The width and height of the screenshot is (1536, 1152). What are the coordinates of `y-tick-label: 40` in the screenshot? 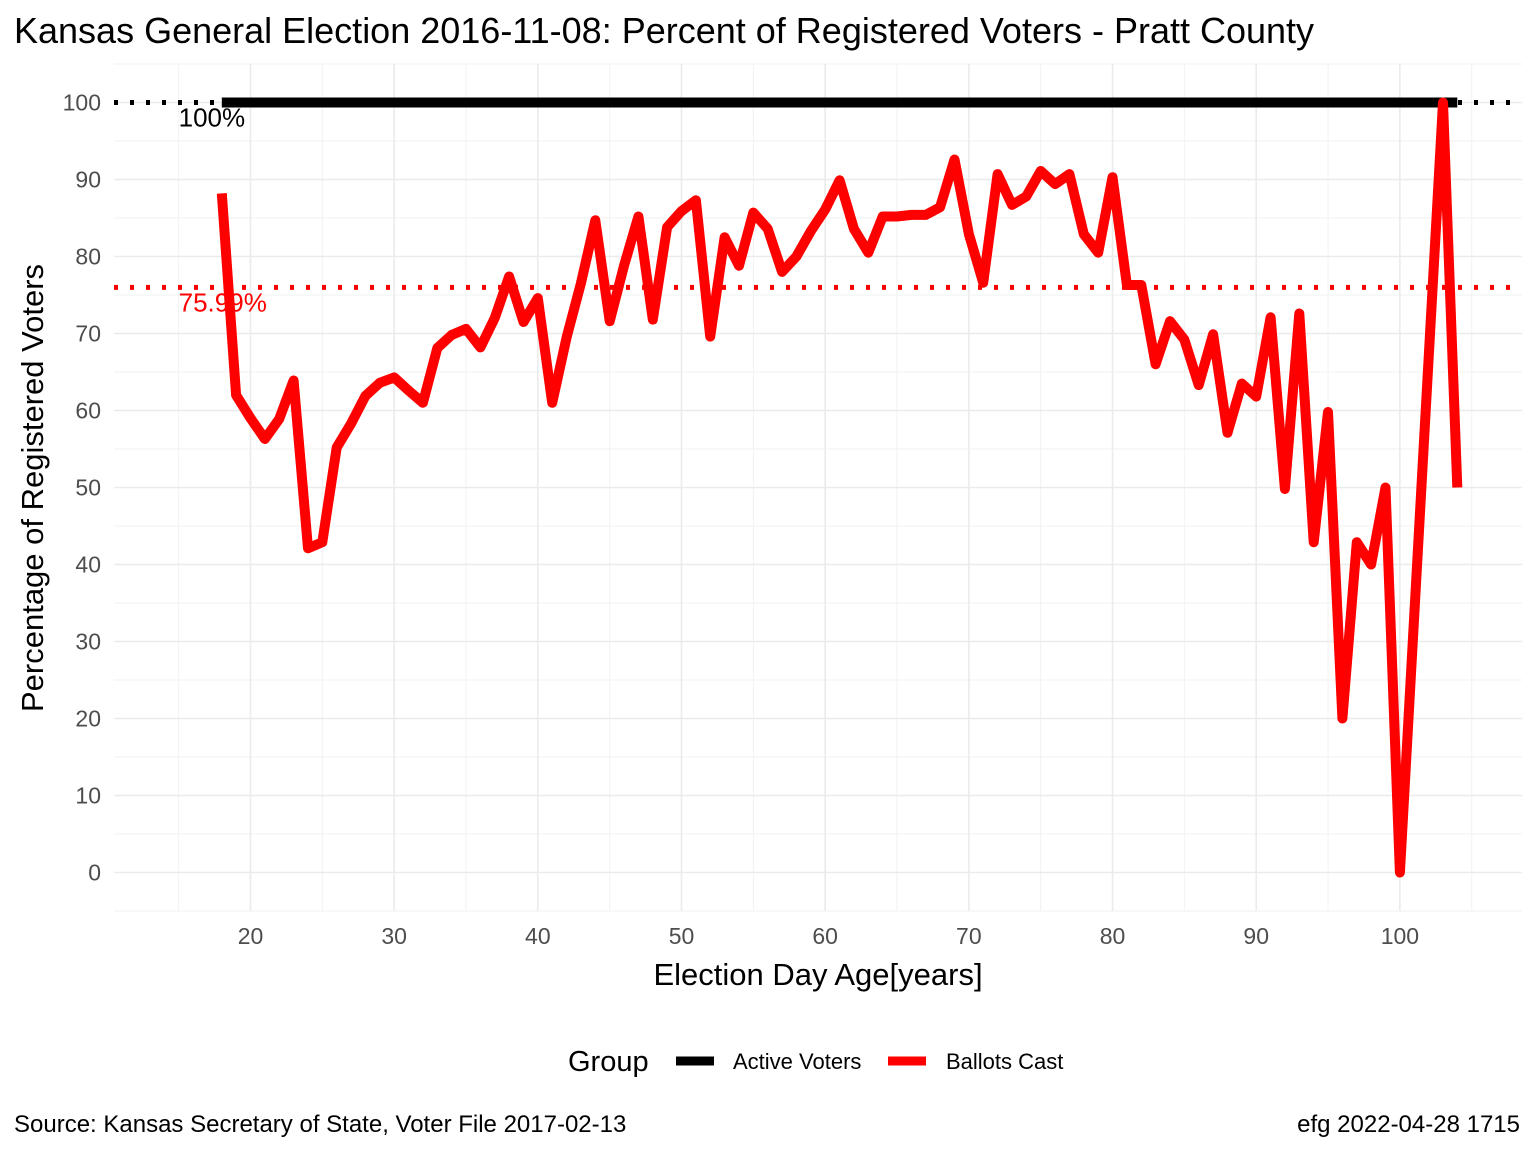 It's located at (88, 565).